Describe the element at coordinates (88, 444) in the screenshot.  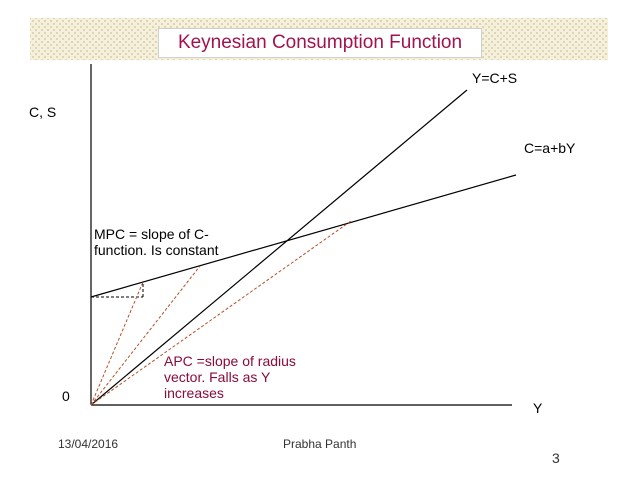
I see `footer-date: 13/04/2016` at that location.